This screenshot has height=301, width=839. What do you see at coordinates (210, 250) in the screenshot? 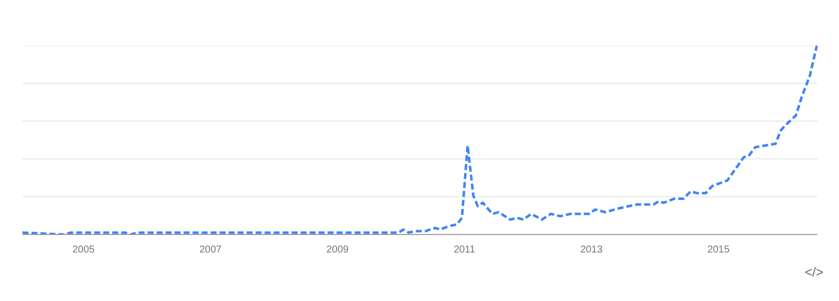
I see `x-tick-label: 2007` at bounding box center [210, 250].